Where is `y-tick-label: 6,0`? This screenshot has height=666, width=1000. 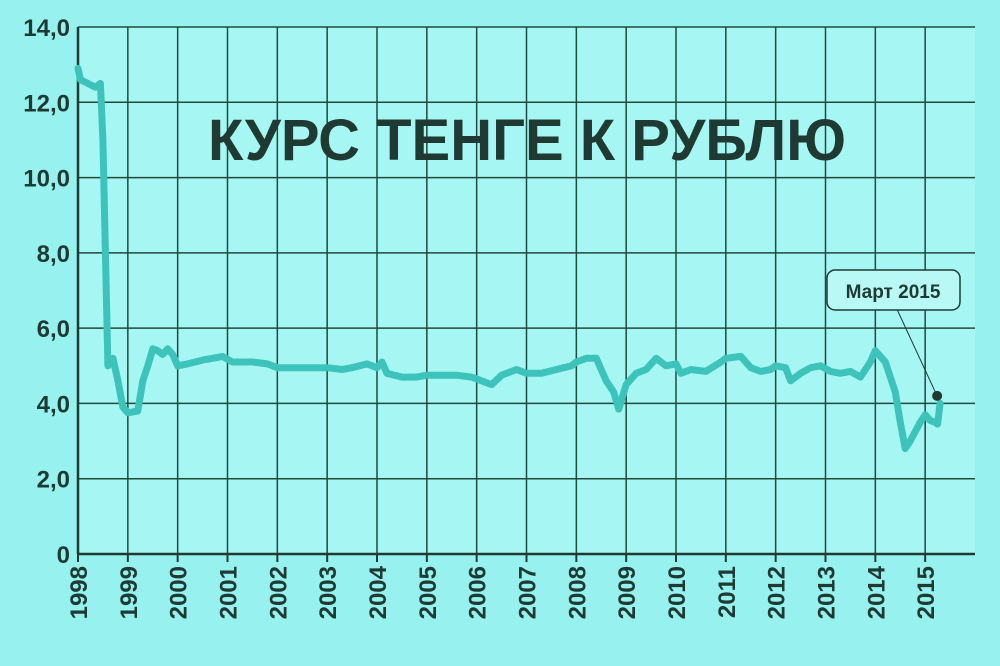 y-tick-label: 6,0 is located at coordinates (53, 329).